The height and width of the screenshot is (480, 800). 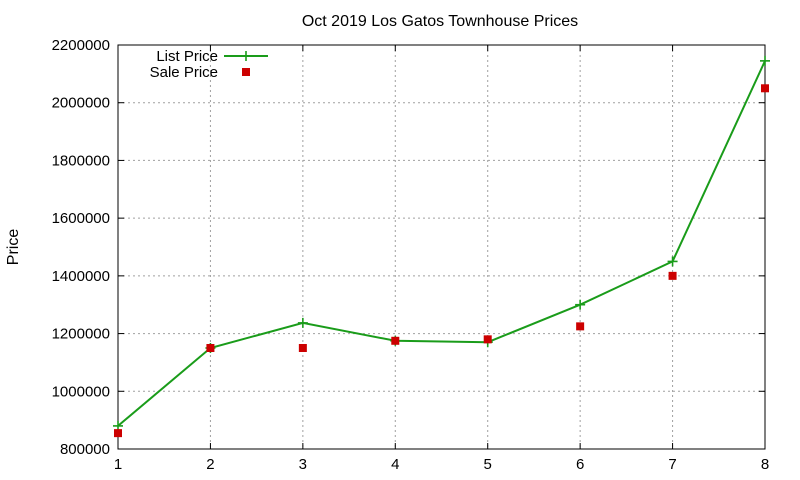 I want to click on x-tick-label: 3, so click(x=303, y=464).